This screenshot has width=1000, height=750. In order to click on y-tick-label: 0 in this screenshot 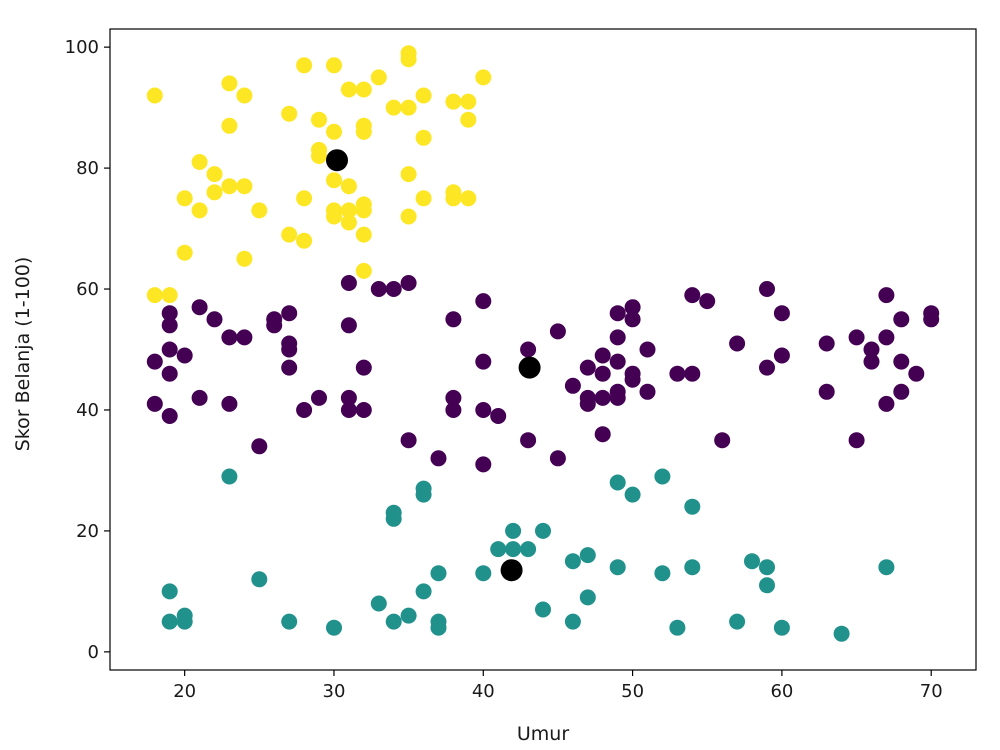, I will do `click(93, 652)`.